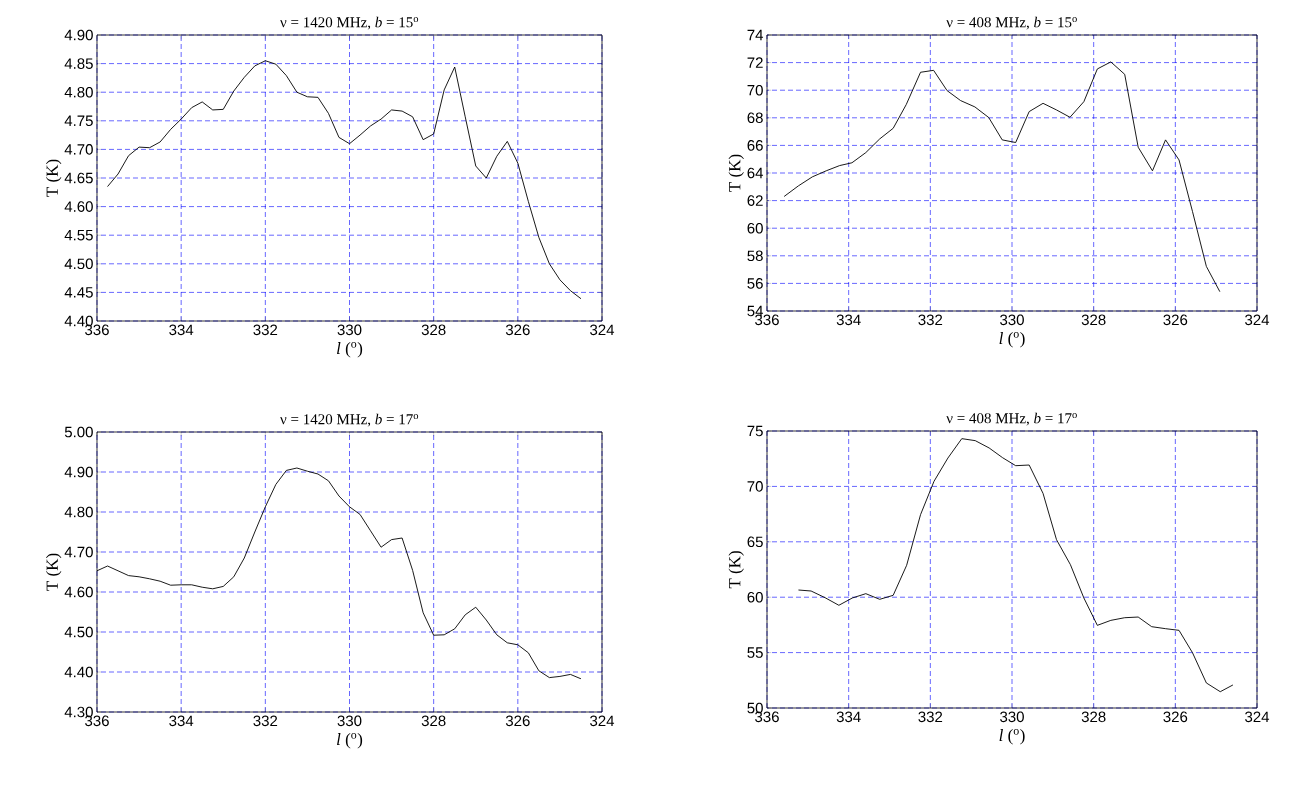  What do you see at coordinates (349, 420) in the screenshot?
I see `chart-title: ν = 1420 MHz, b = 17$^{o}$` at bounding box center [349, 420].